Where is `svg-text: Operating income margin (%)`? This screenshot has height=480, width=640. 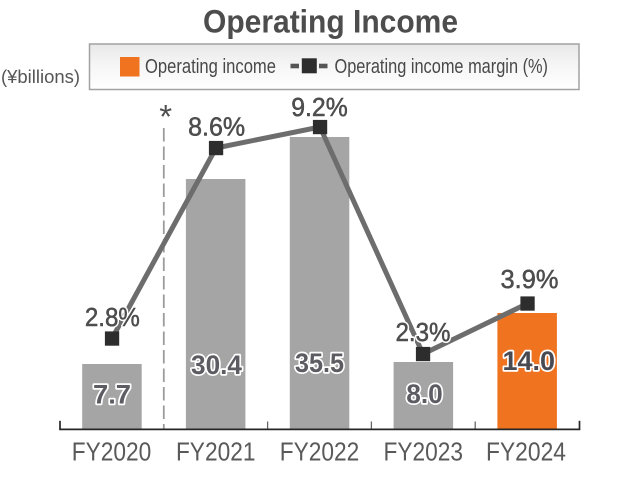
svg-text: Operating income margin (%) is located at coordinates (442, 67).